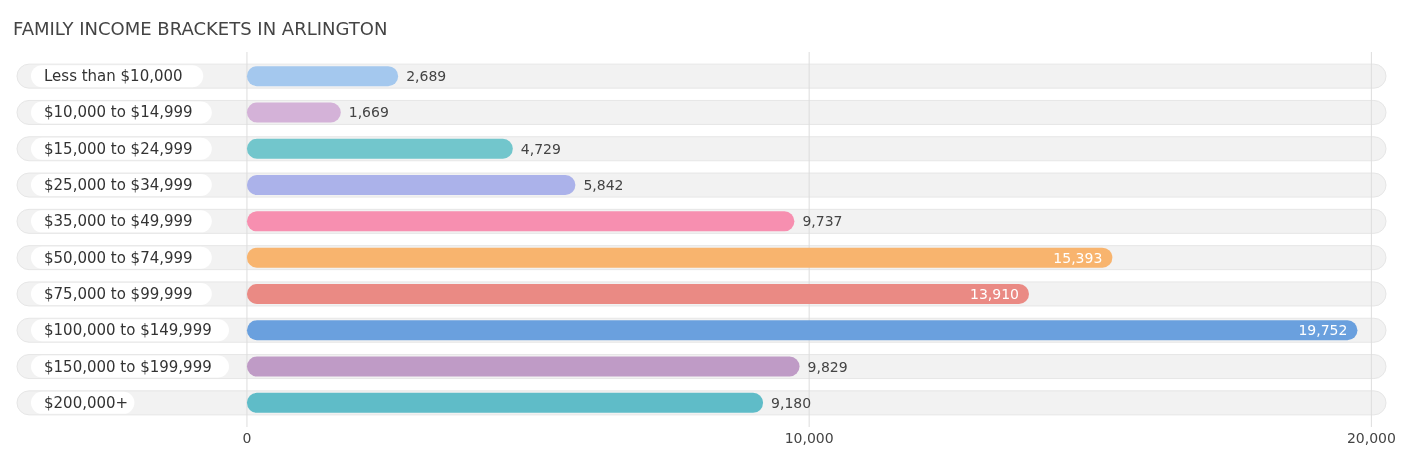 Image resolution: width=1406 pixels, height=450 pixels. I want to click on data-label: 19,752, so click(1323, 330).